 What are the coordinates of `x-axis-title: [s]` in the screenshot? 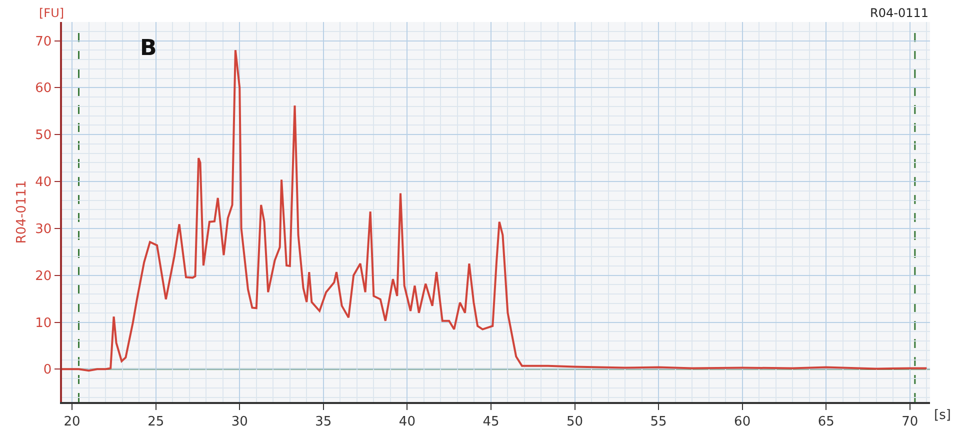 It's located at (942, 415).